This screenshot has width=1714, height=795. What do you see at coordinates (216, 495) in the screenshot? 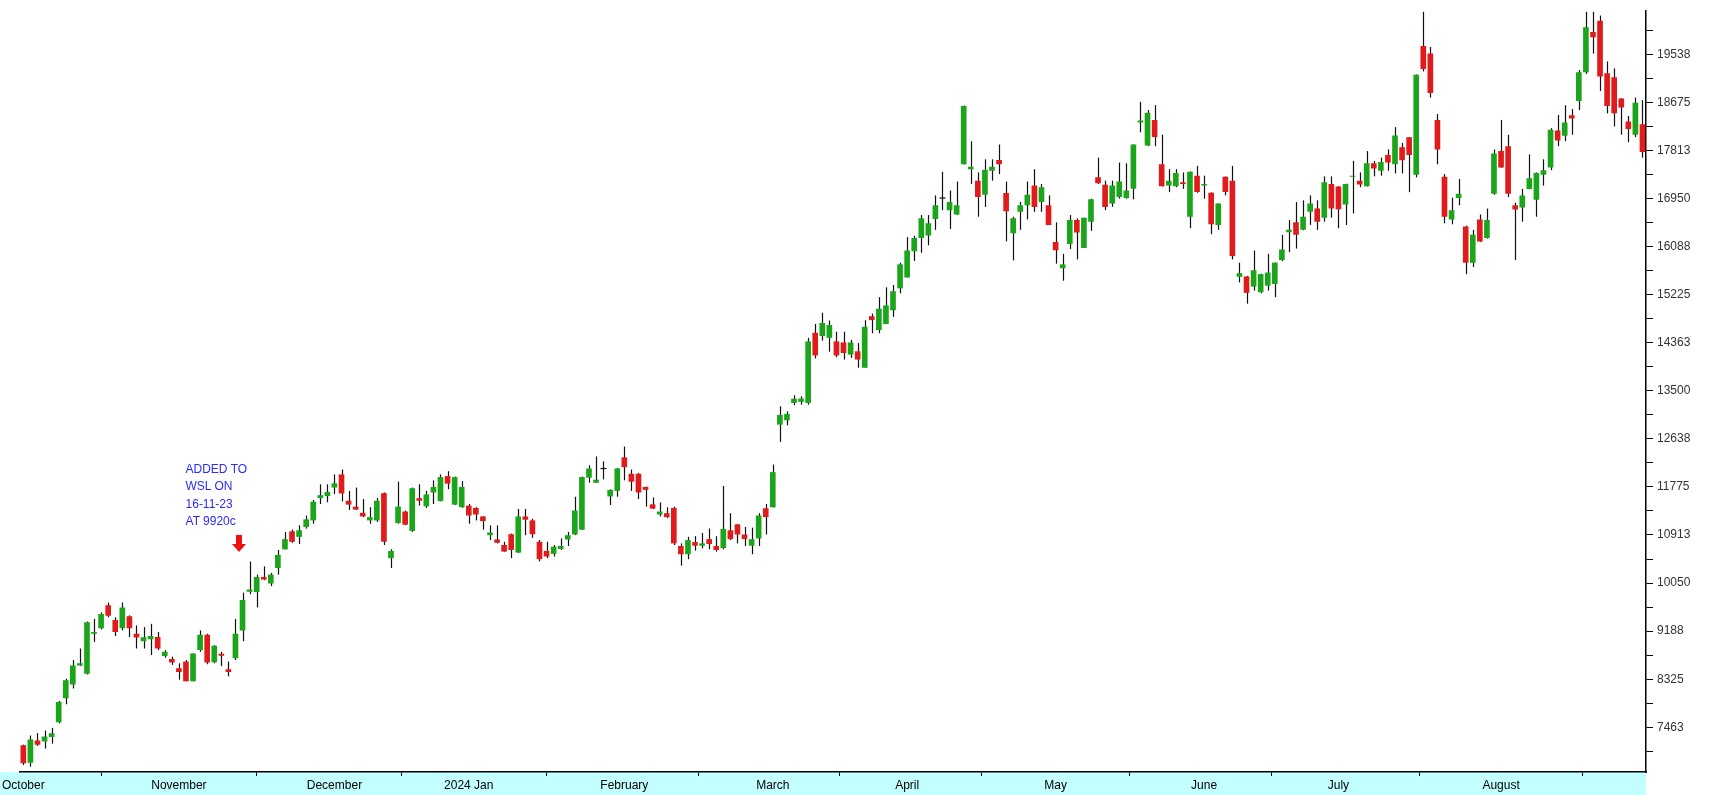
I see `annotation: ADDED TO WSL ON 16-11-23 AT 9920c` at bounding box center [216, 495].